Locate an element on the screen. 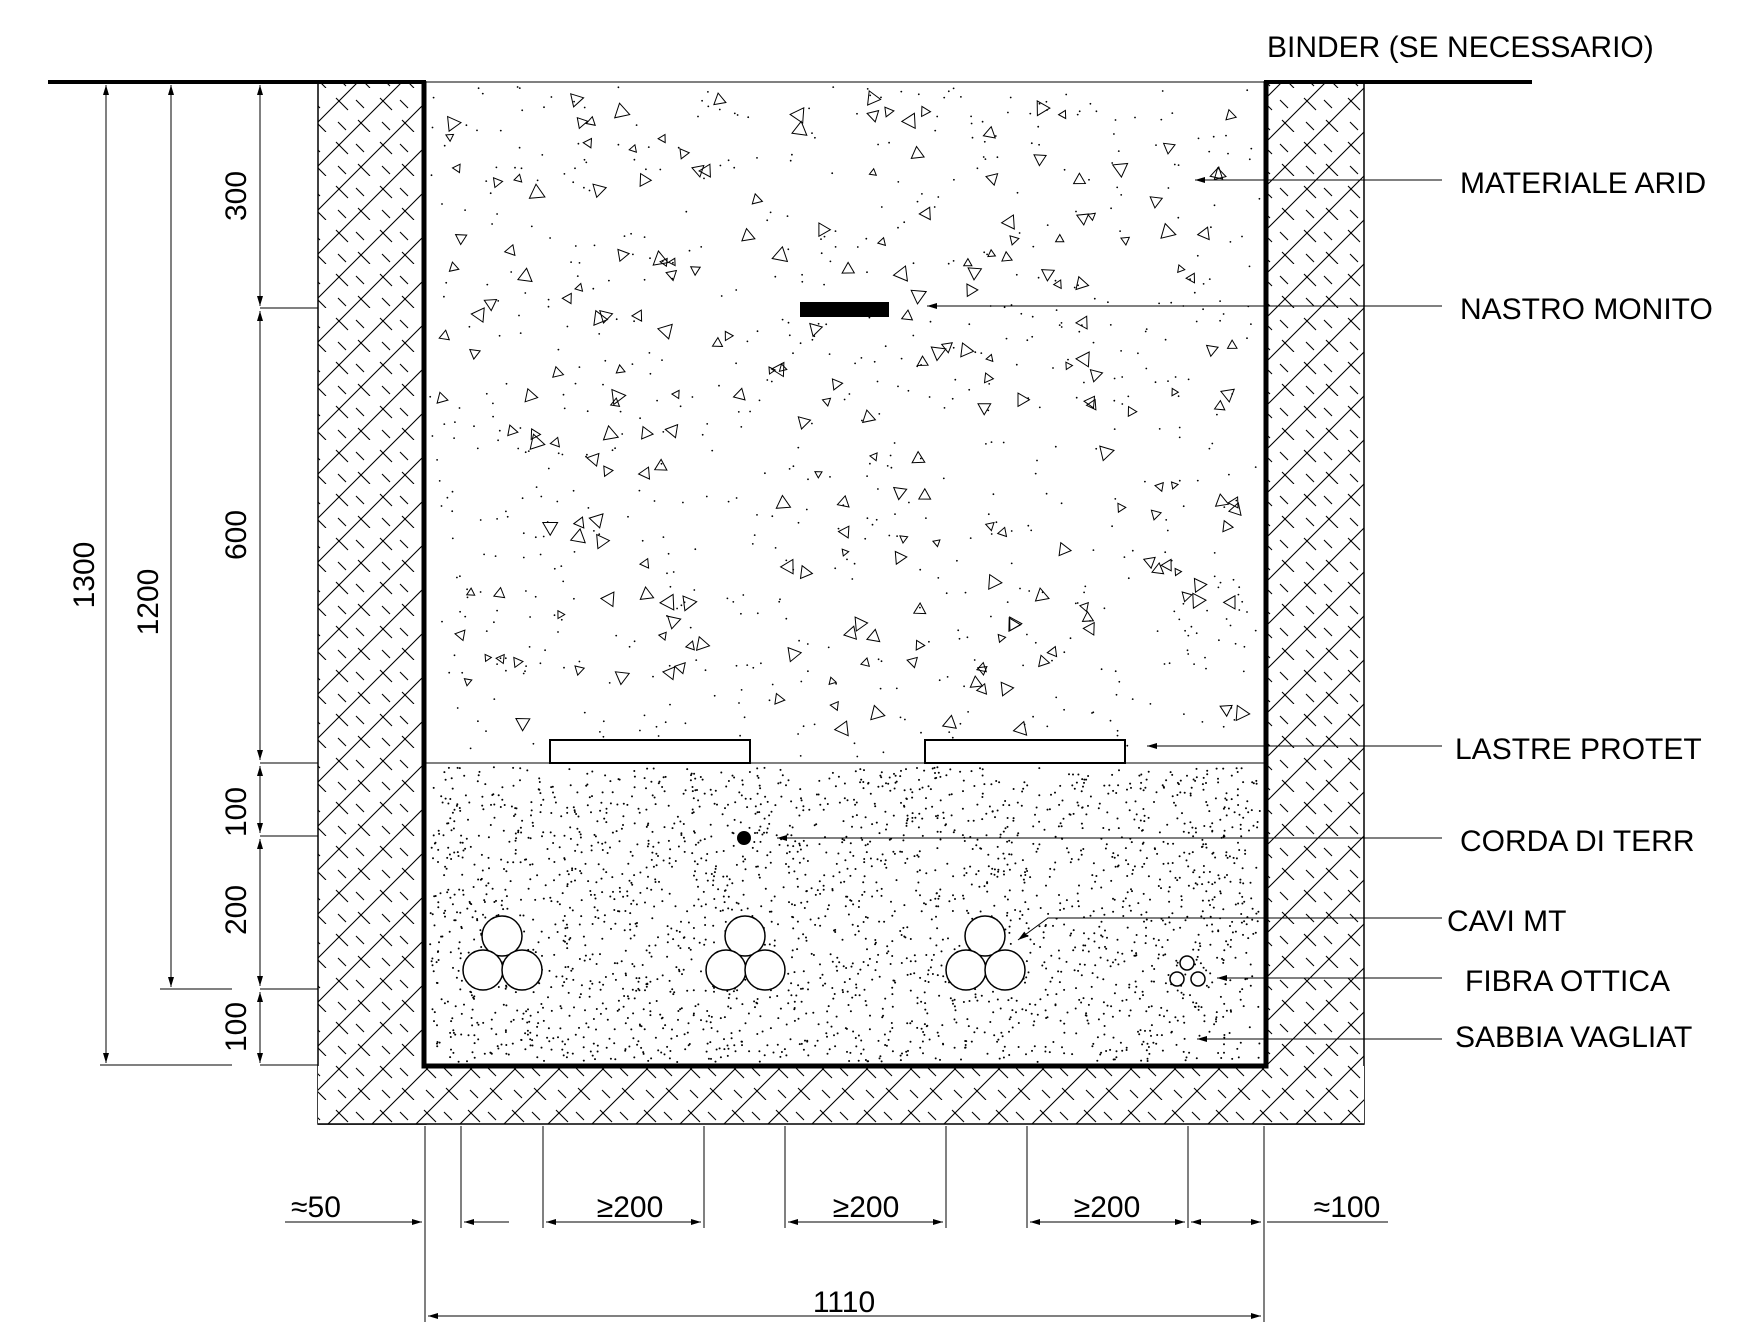 The height and width of the screenshot is (1336, 1745). horizontal-dimensions is located at coordinates (836, 1224).